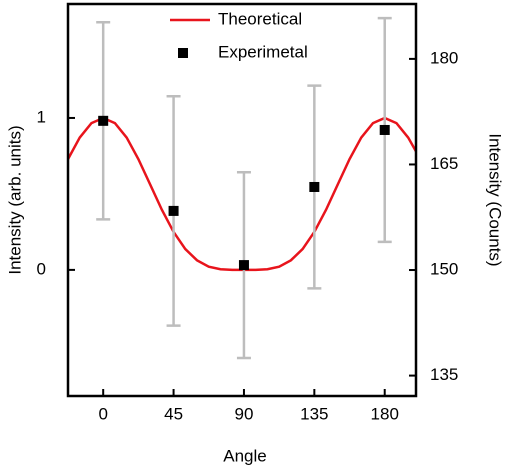 The width and height of the screenshot is (510, 470). I want to click on y-tick-label: 1, so click(41, 116).